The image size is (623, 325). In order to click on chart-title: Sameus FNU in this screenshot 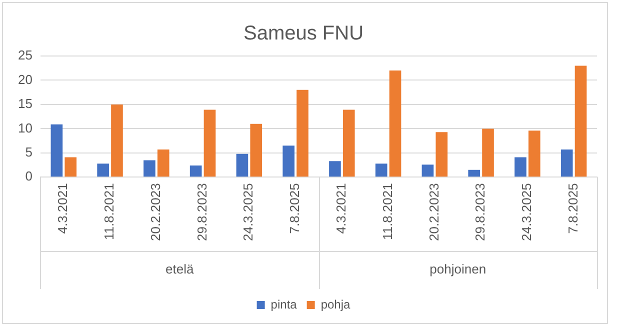, I will do `click(303, 33)`.